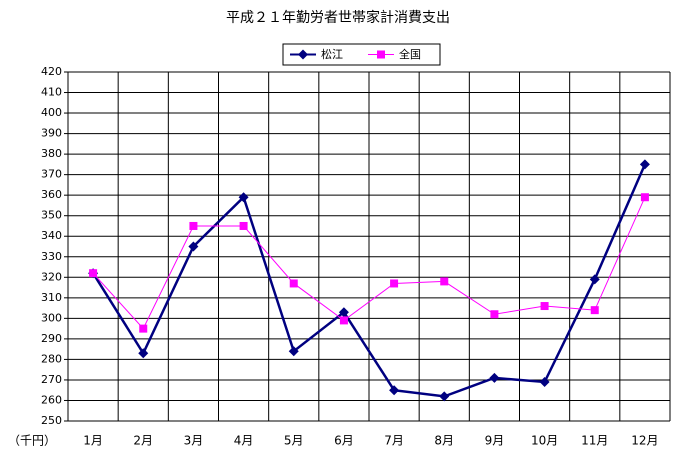 This screenshot has height=455, width=676. What do you see at coordinates (51, 112) in the screenshot?
I see `y-tick-label: 400` at bounding box center [51, 112].